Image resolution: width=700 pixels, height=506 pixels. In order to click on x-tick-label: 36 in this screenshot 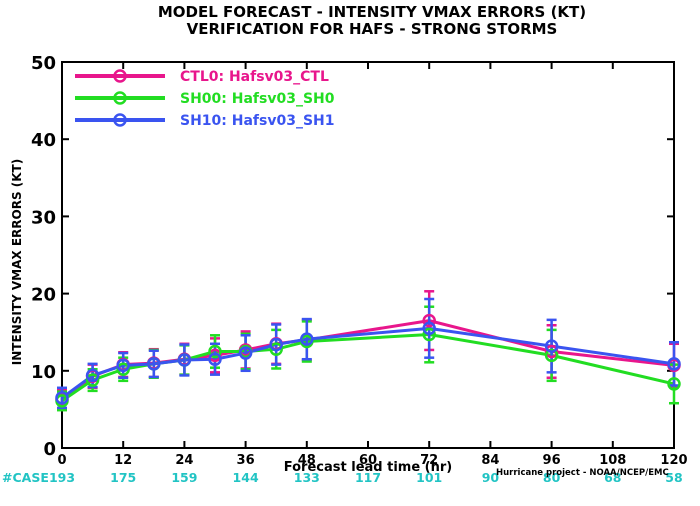, I will do `click(246, 460)`.